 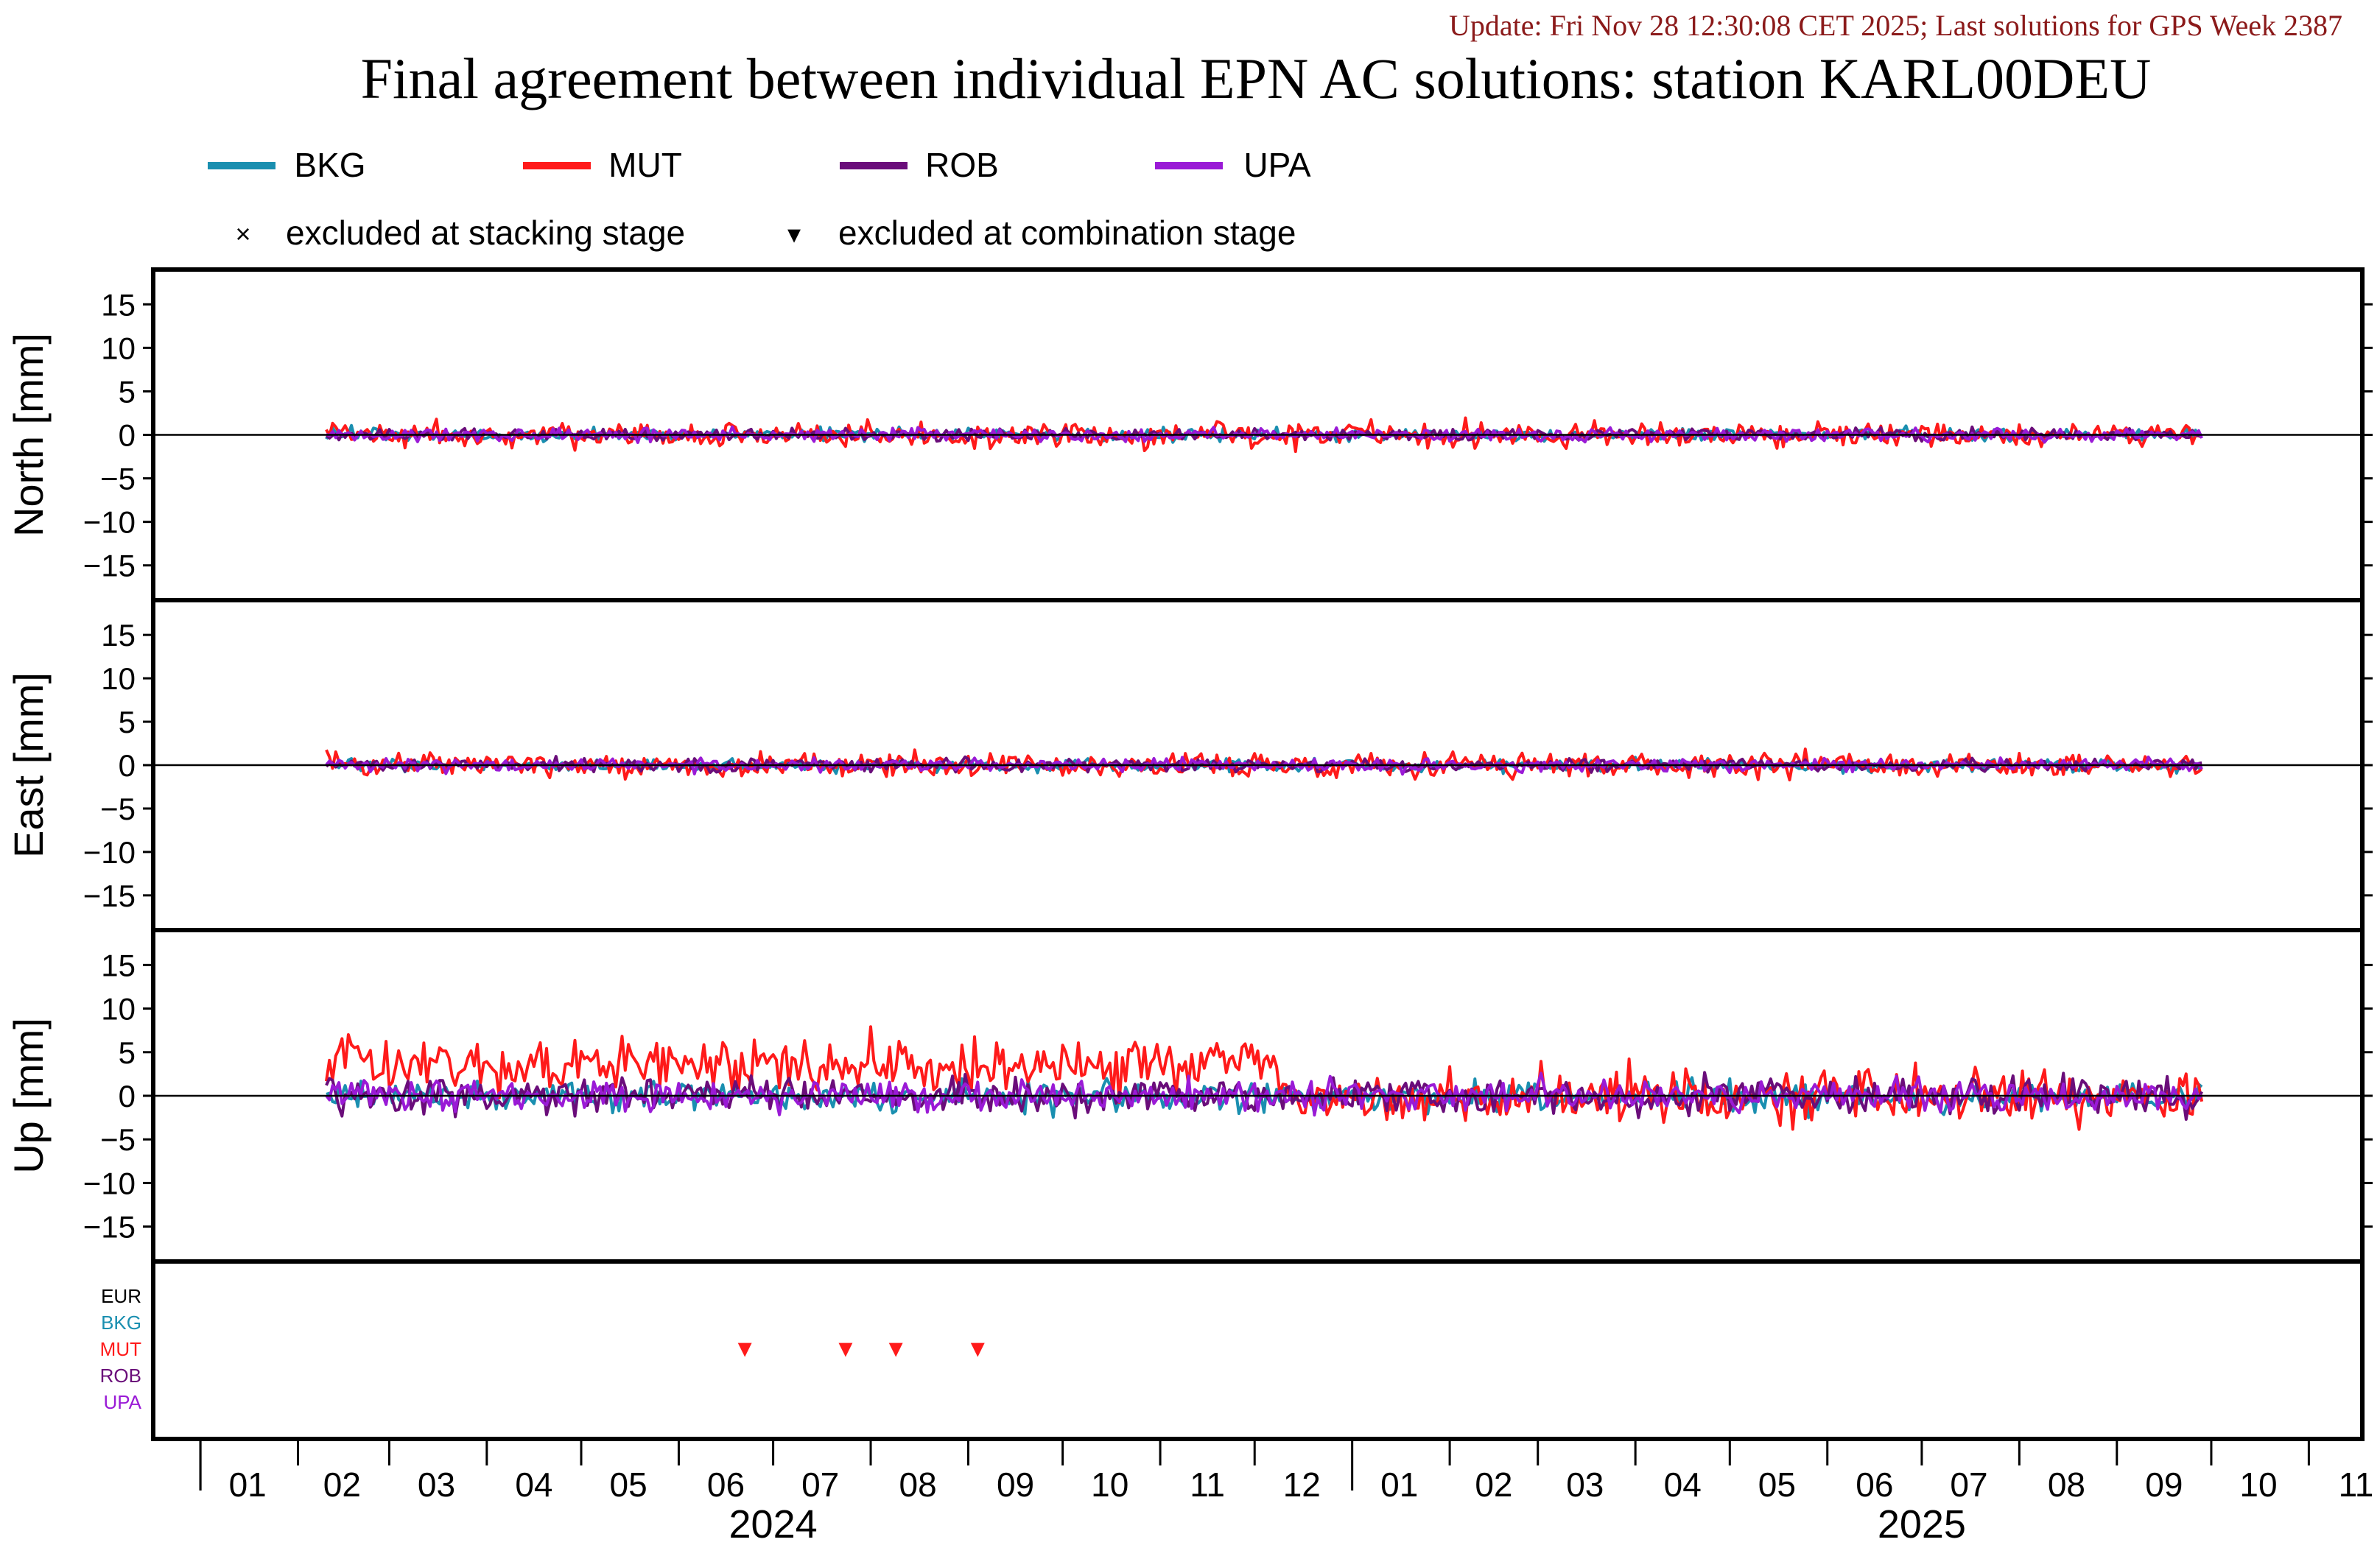 I want to click on series-upa-north, so click(x=1264, y=435).